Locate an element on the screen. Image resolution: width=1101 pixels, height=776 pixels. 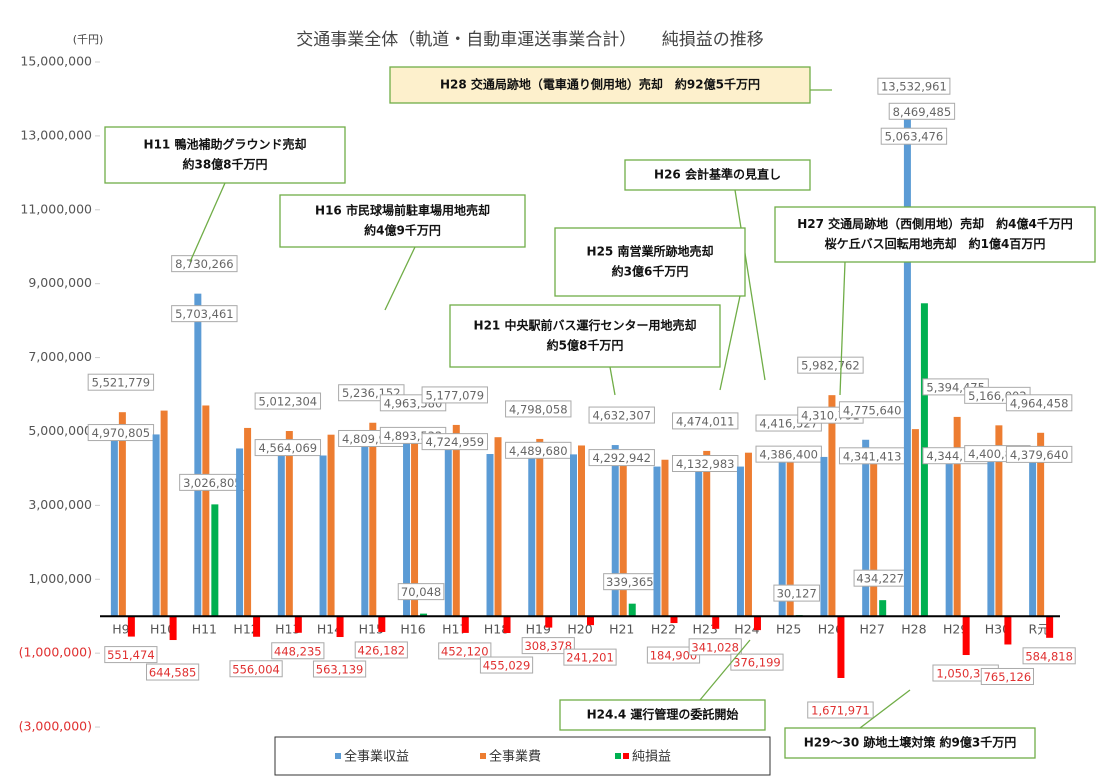
x-tick-label: H21 is located at coordinates (621, 629).